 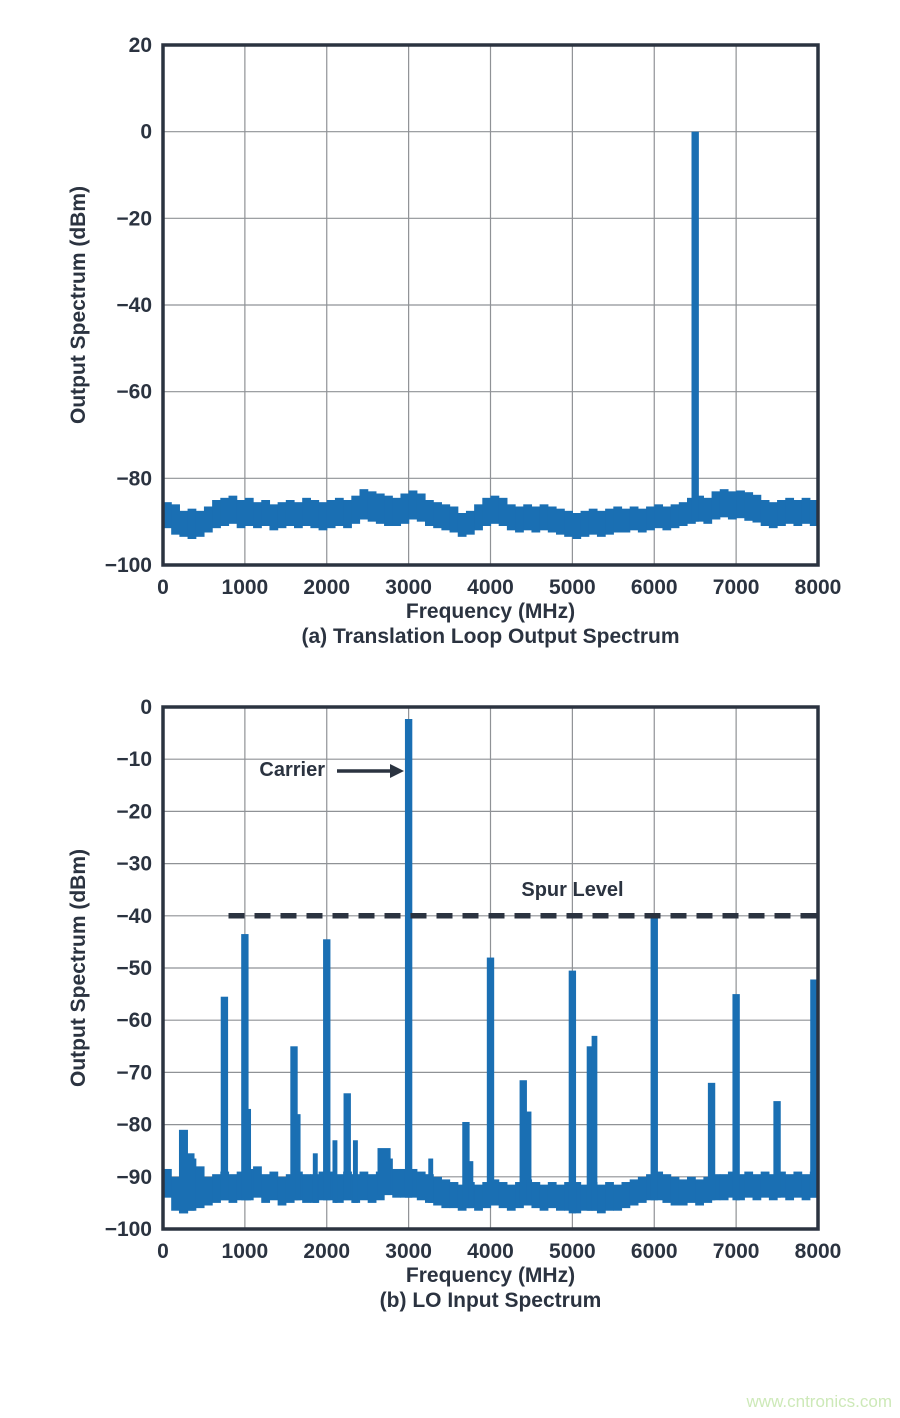 I want to click on noise-band, so click(x=491, y=514).